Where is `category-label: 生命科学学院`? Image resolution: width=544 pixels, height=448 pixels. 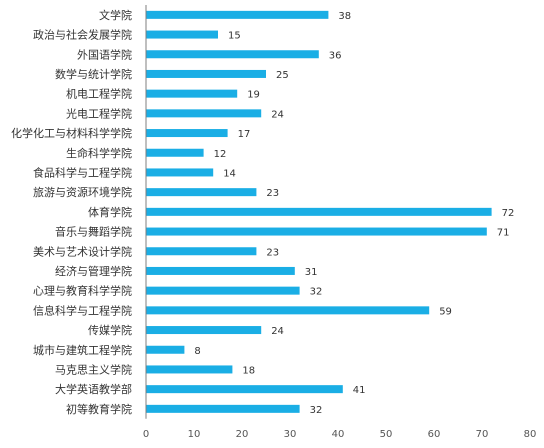
category-label: 生命科学学院 is located at coordinates (99, 153).